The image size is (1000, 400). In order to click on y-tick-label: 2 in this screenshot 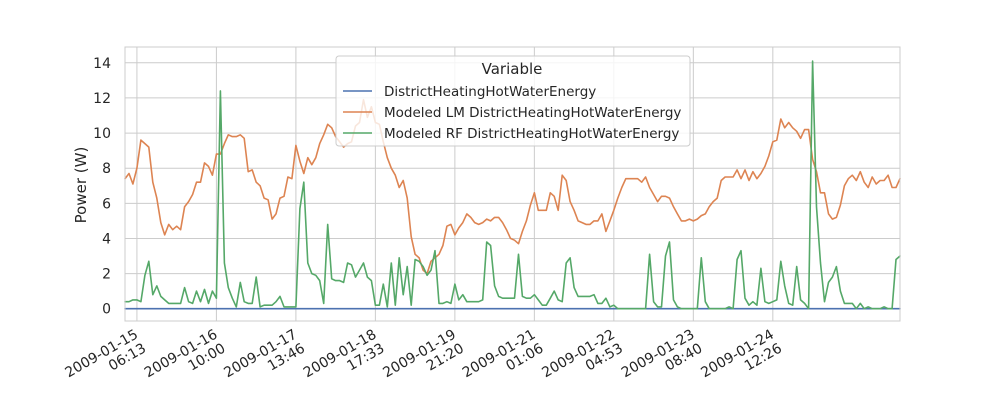, I will do `click(106, 275)`.